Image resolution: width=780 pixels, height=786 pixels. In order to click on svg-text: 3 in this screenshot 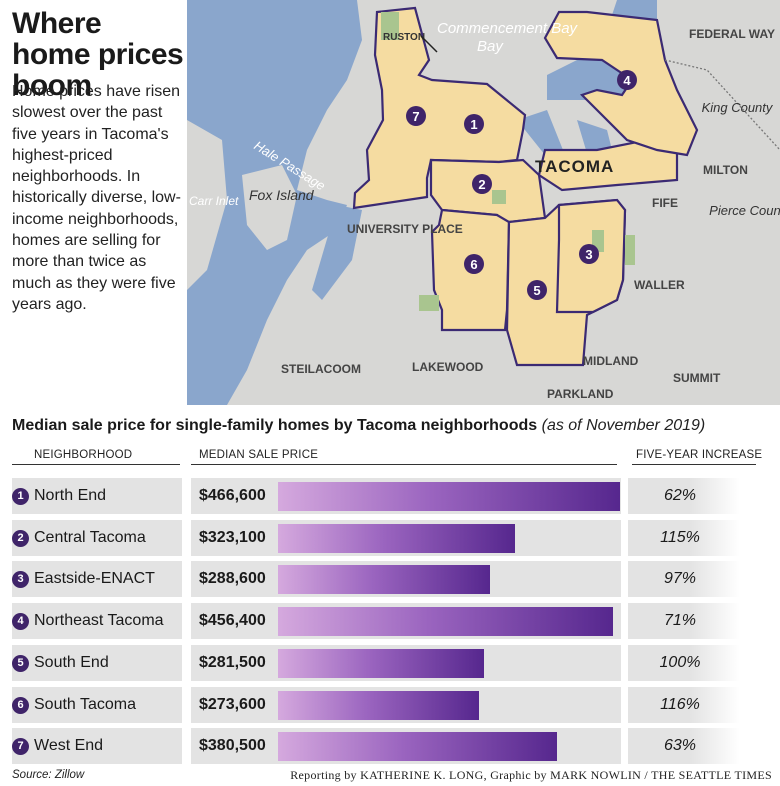, I will do `click(588, 254)`.